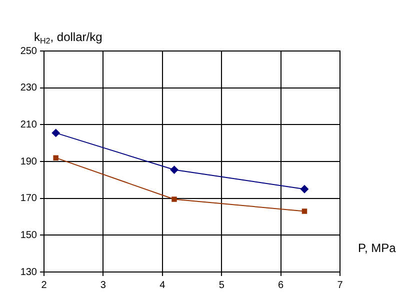 This screenshot has height=308, width=418. What do you see at coordinates (221, 285) in the screenshot?
I see `x-tick-label: 5` at bounding box center [221, 285].